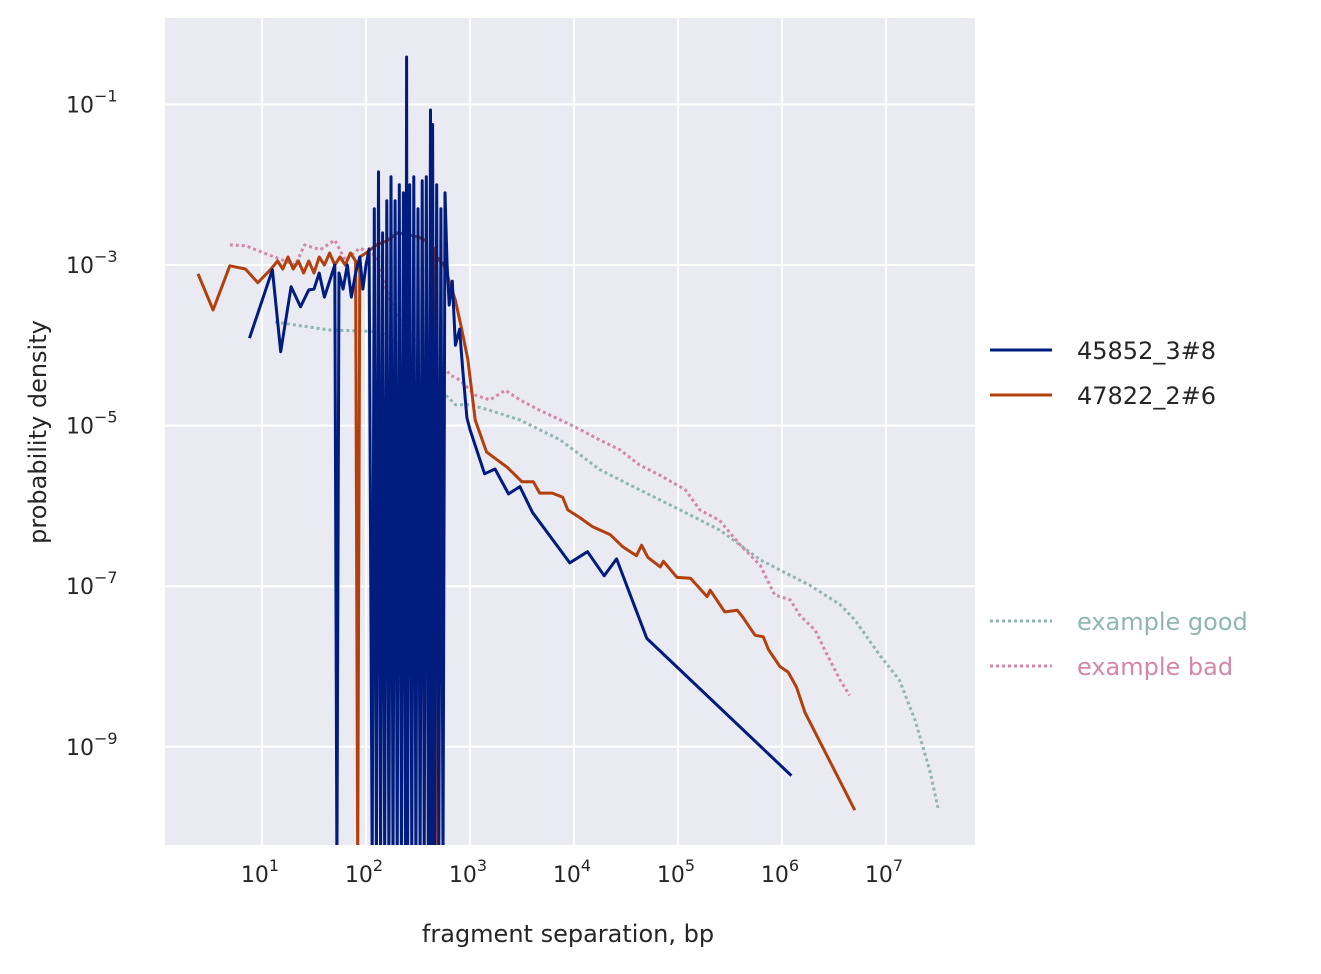  Describe the element at coordinates (568, 934) in the screenshot. I see `x-axis-label: fragment separation, bp` at that location.